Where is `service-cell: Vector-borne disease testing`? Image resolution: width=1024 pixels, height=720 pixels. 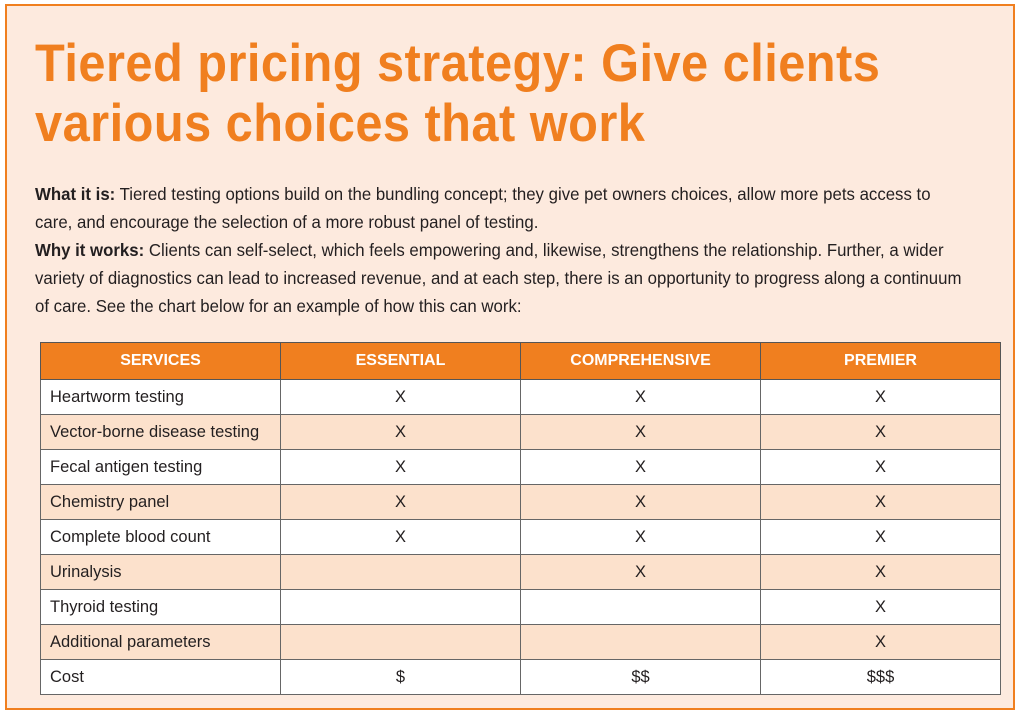 service-cell: Vector-borne disease testing is located at coordinates (160, 432).